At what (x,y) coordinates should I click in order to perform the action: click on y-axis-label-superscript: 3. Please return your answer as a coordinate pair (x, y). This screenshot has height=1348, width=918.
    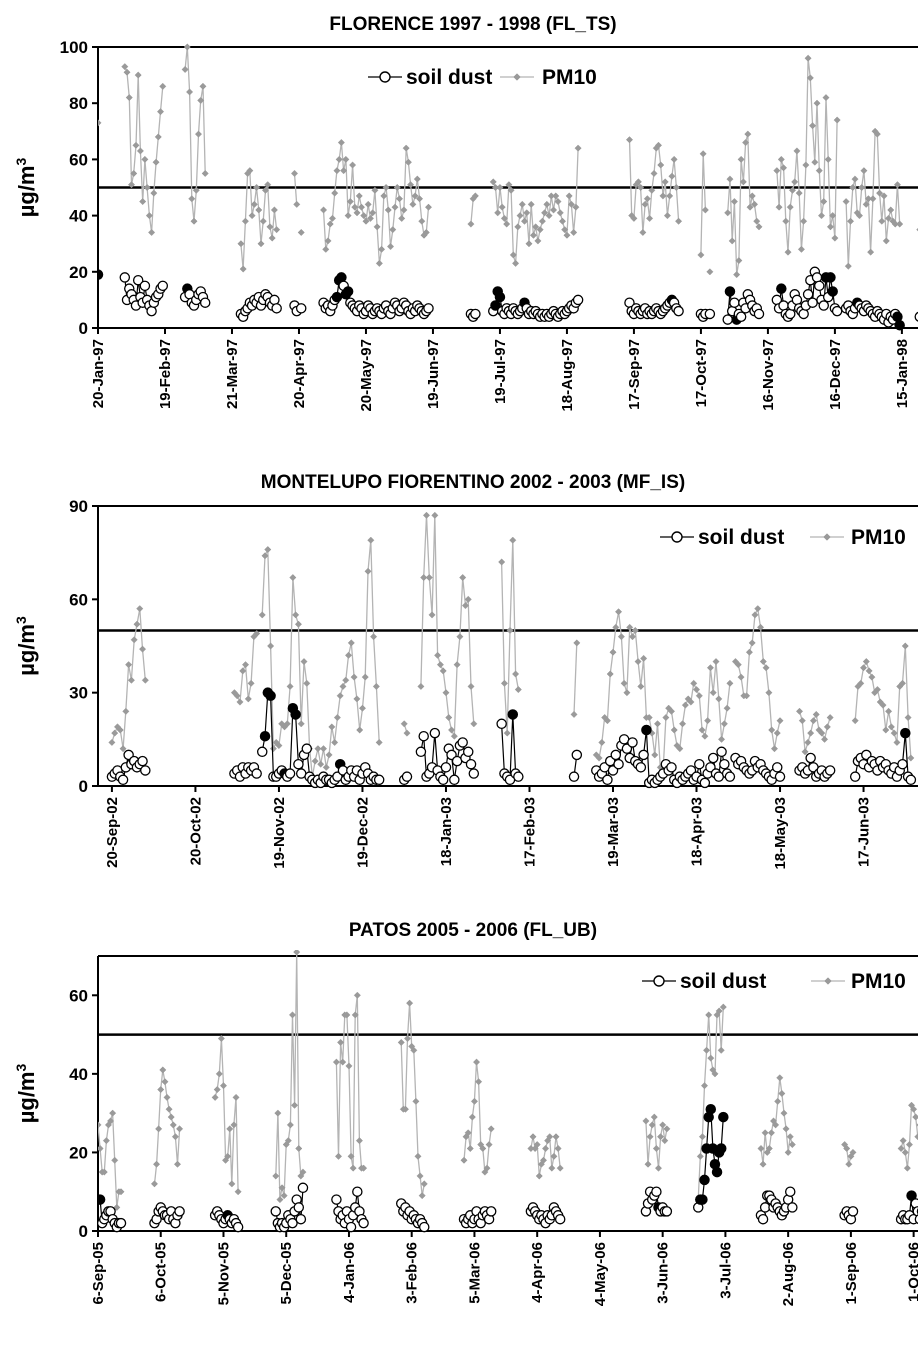
    Looking at the image, I should click on (21, 1068).